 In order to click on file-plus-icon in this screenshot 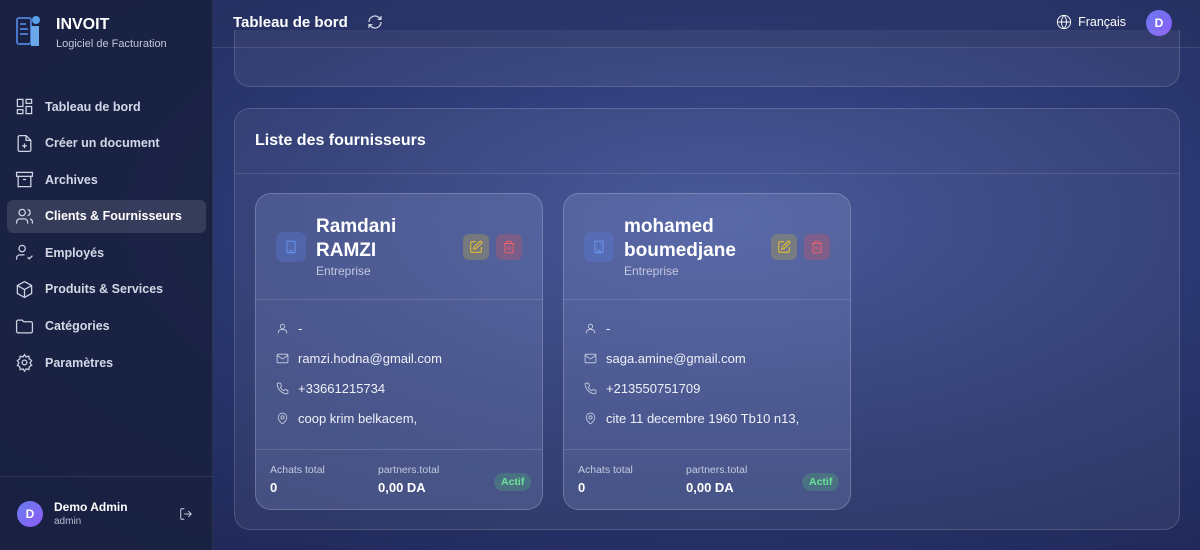, I will do `click(24, 143)`.